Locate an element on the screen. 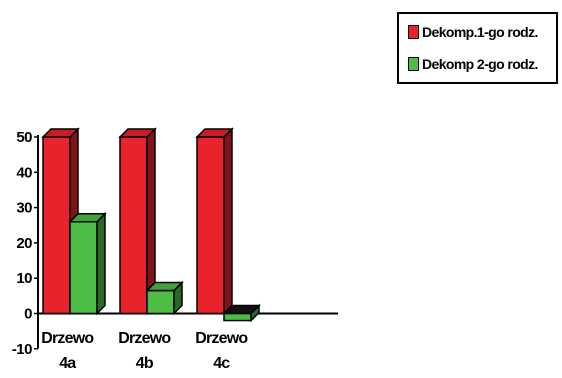 The image size is (562, 378). y-tick-label: 20 is located at coordinates (24, 243).